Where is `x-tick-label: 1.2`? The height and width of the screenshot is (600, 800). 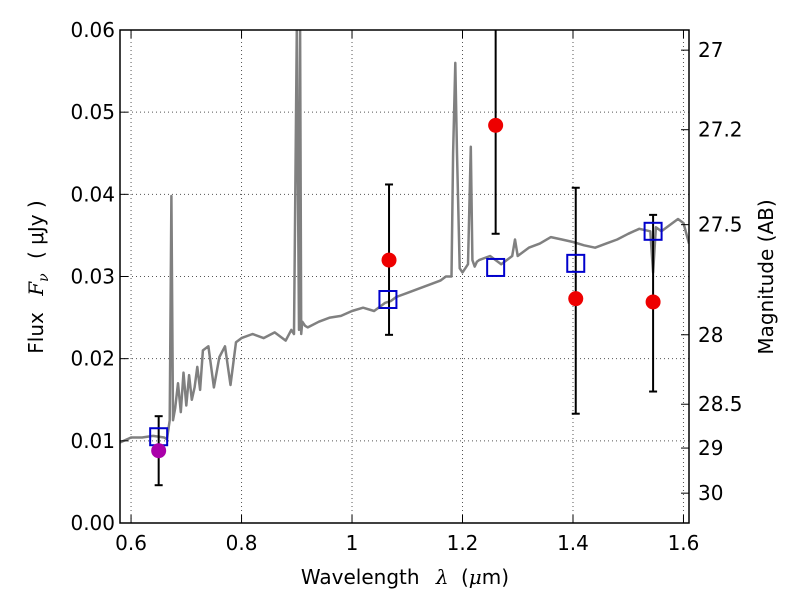
x-tick-label: 1.2 is located at coordinates (463, 543).